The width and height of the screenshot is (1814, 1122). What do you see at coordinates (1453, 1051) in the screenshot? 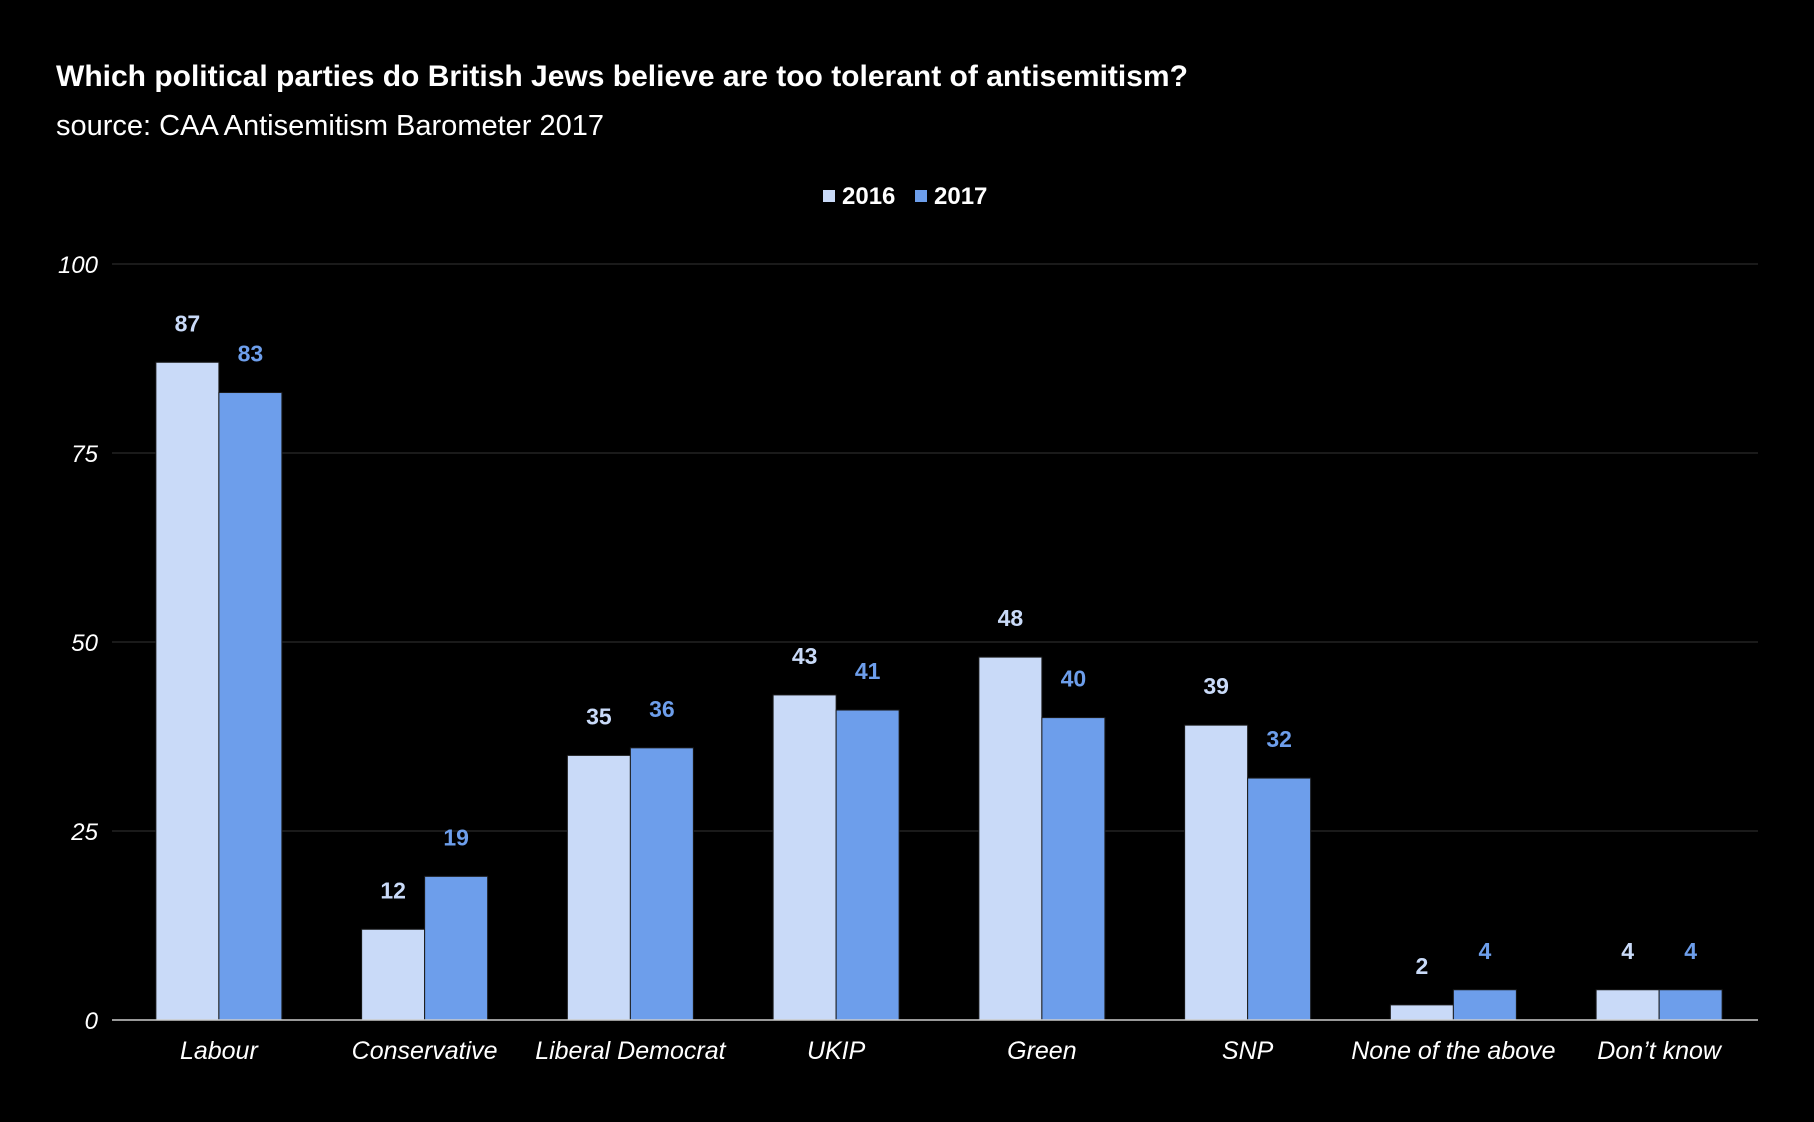
I see `x-tick-label-none-of-the-above: None of the above` at bounding box center [1453, 1051].